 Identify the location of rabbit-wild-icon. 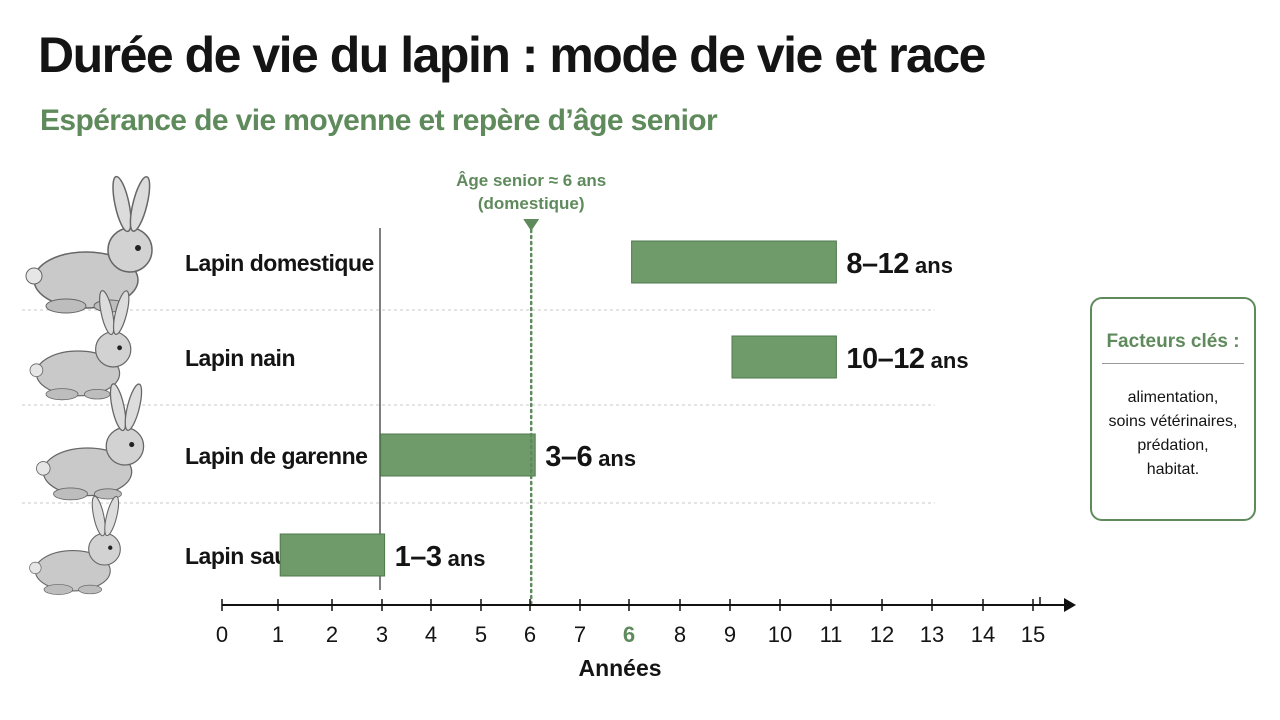
(75, 545).